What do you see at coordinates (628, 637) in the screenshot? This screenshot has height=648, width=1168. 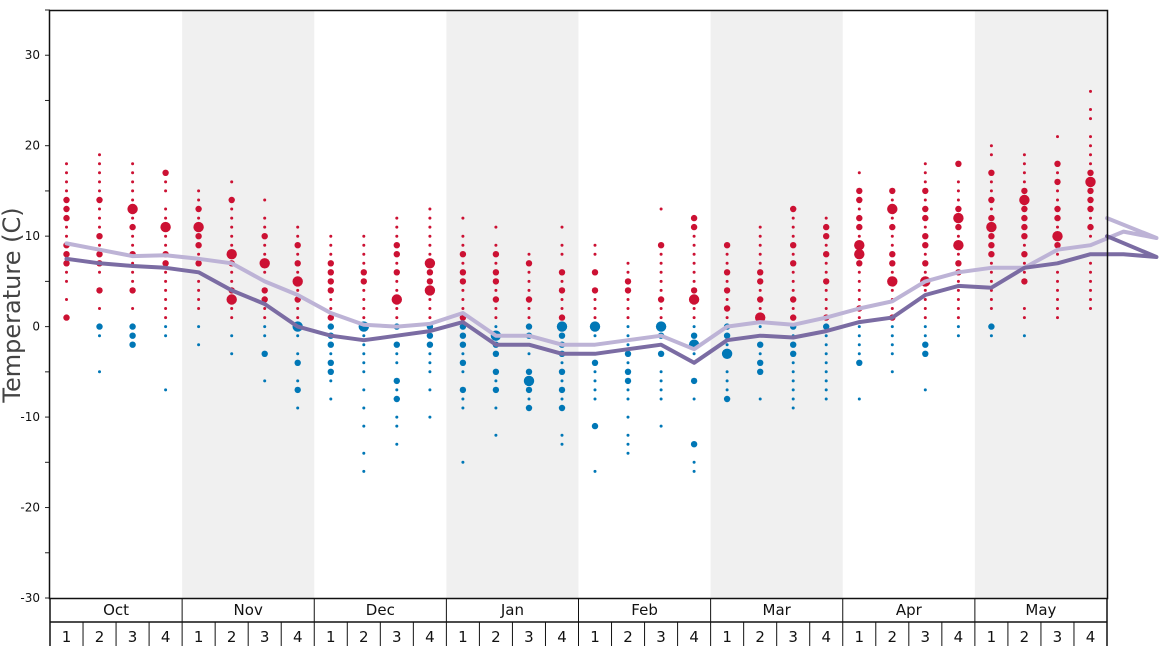 I see `week-label: 2` at bounding box center [628, 637].